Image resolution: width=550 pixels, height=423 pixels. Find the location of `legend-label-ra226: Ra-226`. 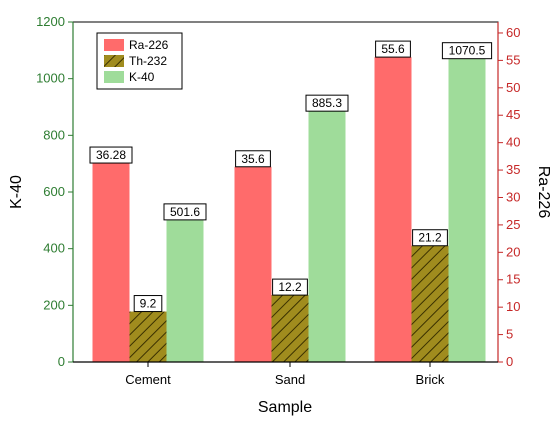

legend-label-ra226: Ra-226 is located at coordinates (149, 45).